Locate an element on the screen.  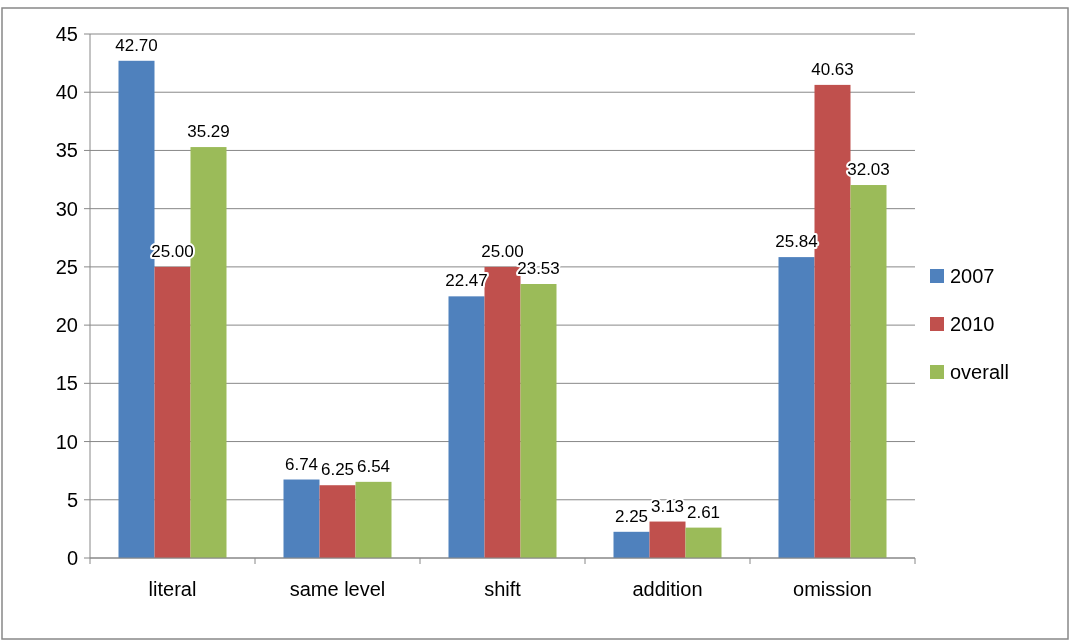
data-label: 40.63 is located at coordinates (832, 69).